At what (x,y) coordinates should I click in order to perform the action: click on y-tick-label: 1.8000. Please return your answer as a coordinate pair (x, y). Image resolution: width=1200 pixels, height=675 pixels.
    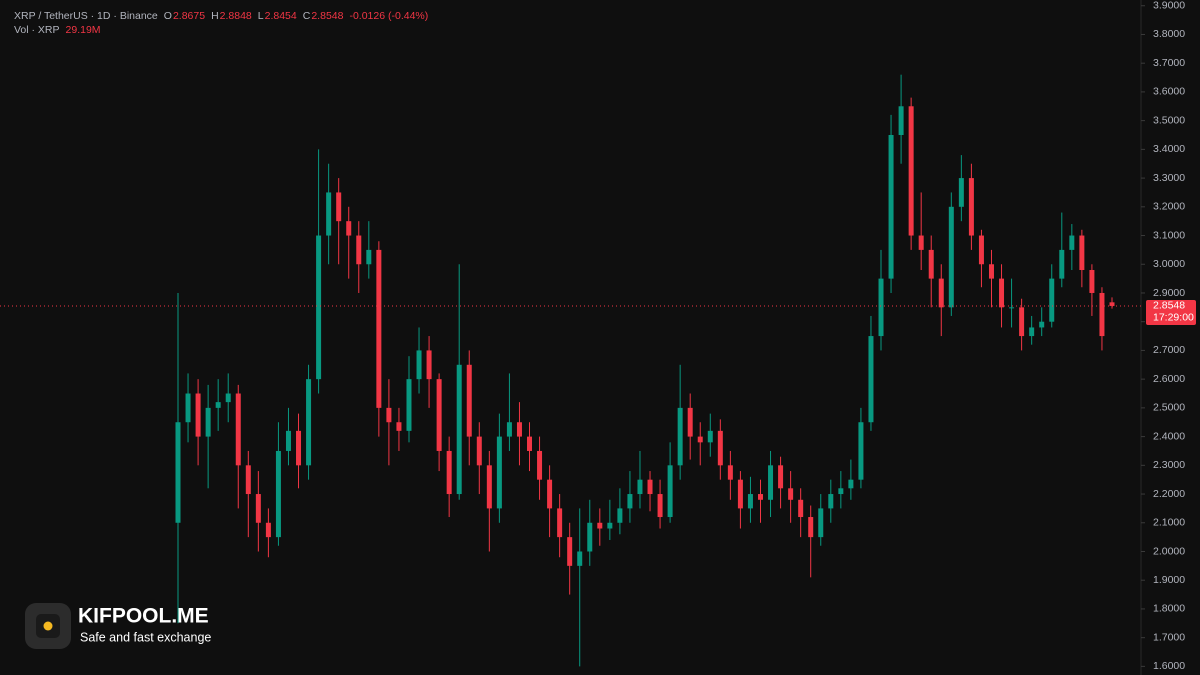
    Looking at the image, I should click on (1169, 609).